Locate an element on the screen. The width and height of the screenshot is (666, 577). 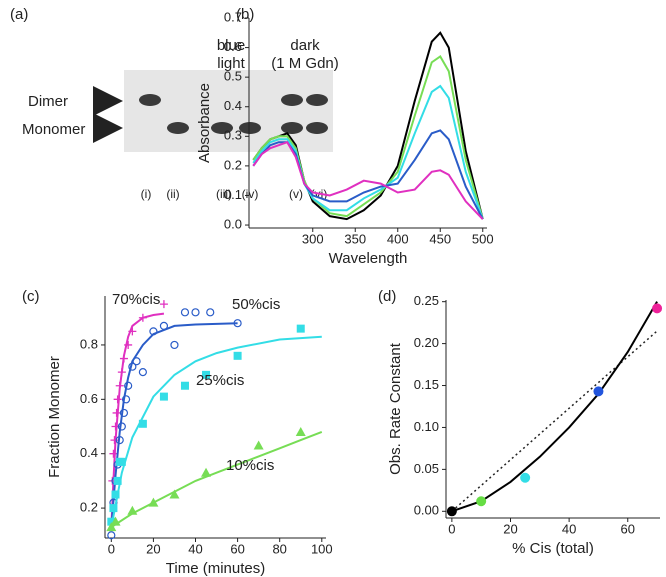
x-tick-label: 400 is located at coordinates (398, 238).